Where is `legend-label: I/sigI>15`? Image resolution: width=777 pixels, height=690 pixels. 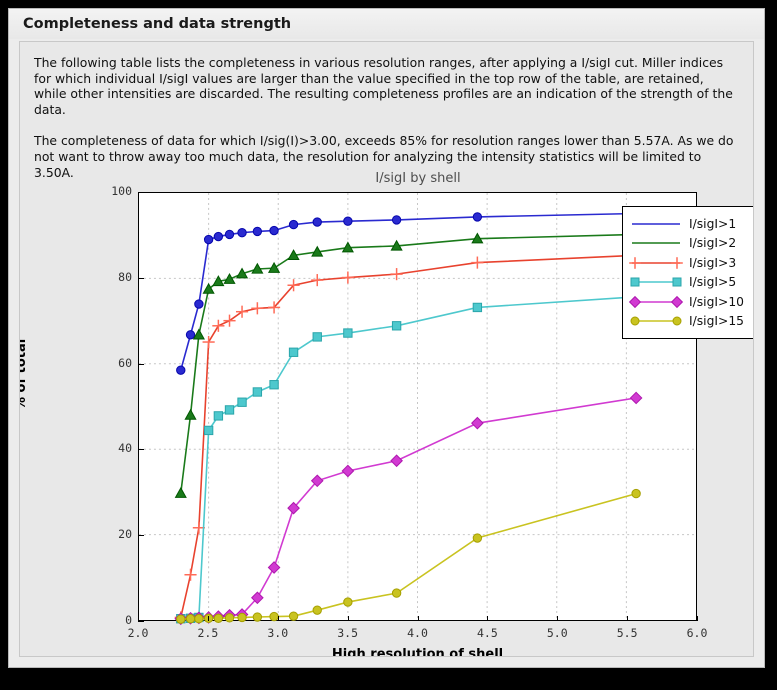
legend-label: I/sigI>15 is located at coordinates (716, 321).